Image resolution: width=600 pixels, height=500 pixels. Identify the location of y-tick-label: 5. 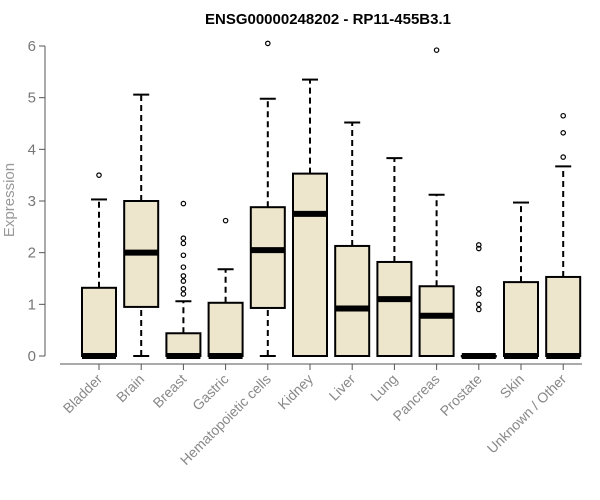
(32, 98).